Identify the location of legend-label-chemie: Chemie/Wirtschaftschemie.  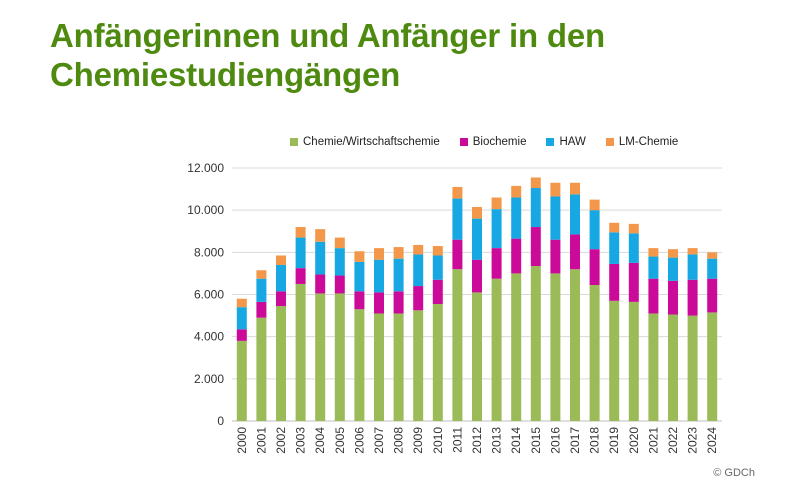
(371, 142).